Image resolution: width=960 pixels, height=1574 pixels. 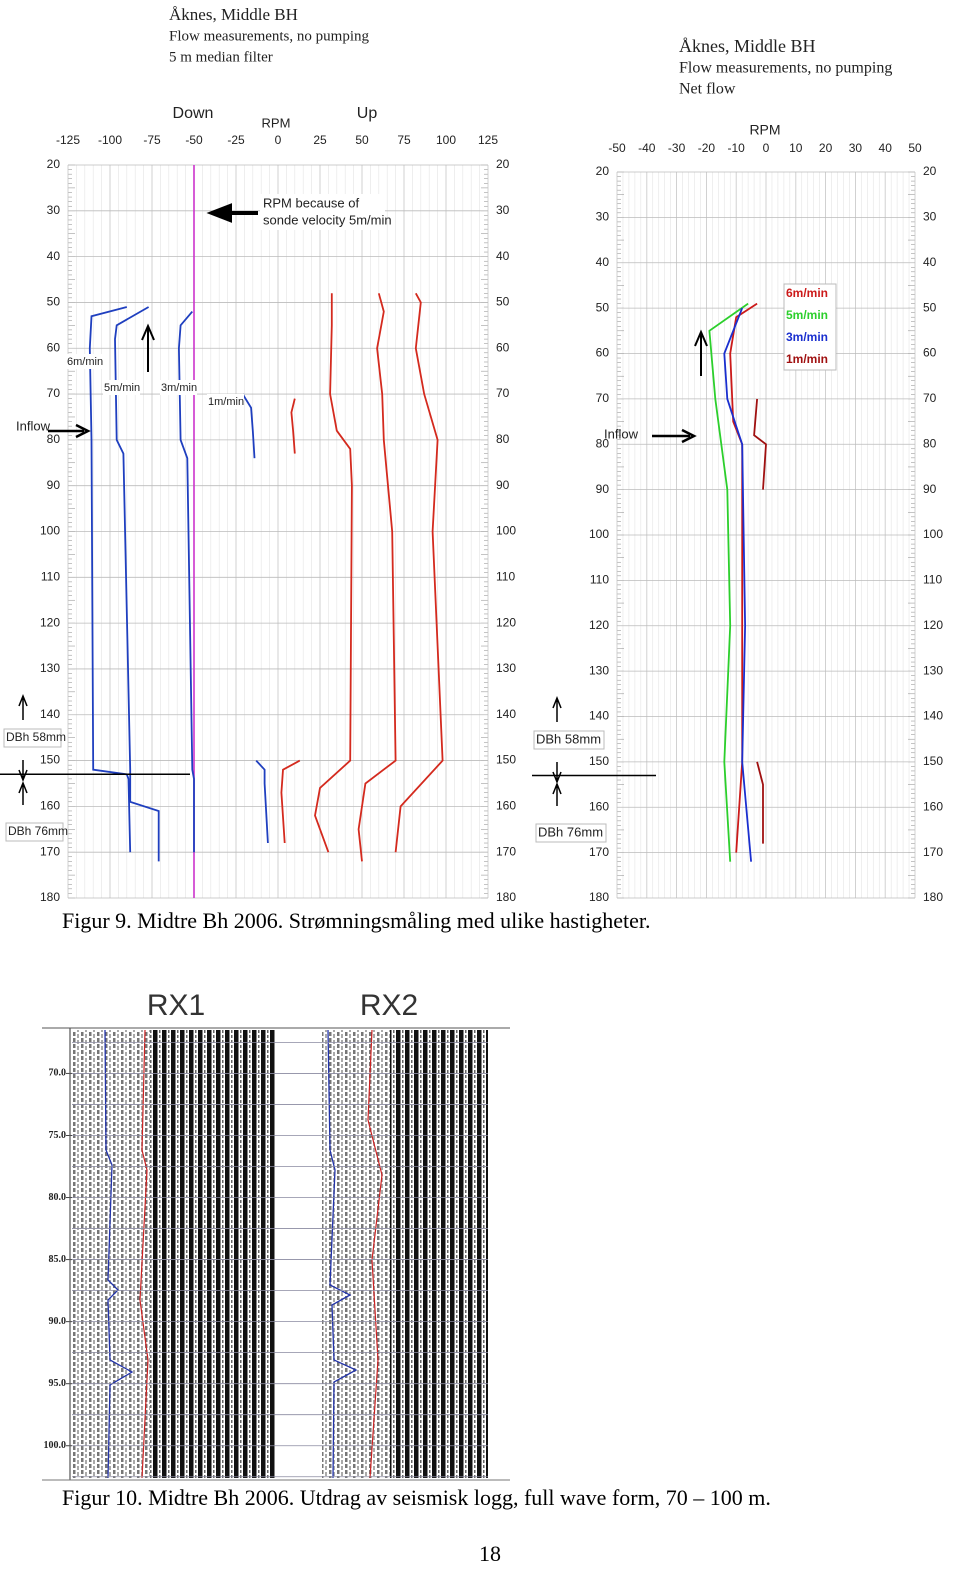 I want to click on x-tick-label: 30, so click(x=856, y=148).